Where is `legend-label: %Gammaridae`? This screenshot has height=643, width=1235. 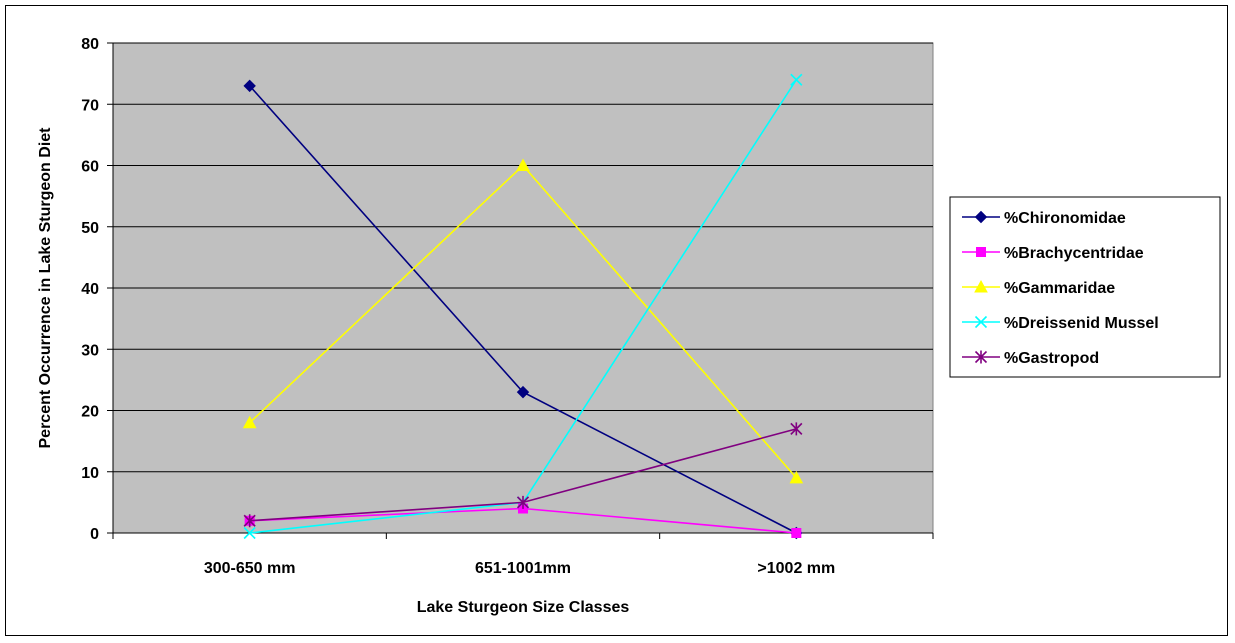 legend-label: %Gammaridae is located at coordinates (1059, 288).